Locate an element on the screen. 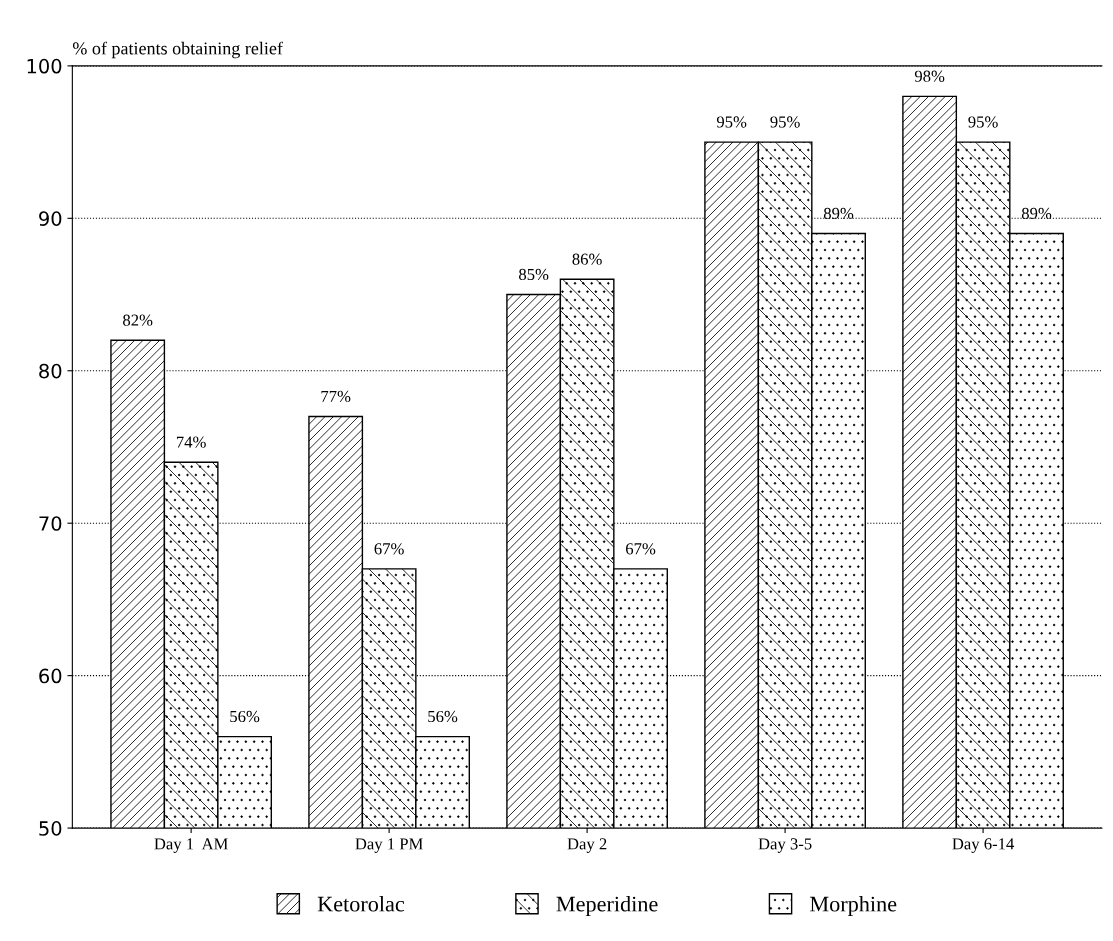 This screenshot has height=941, width=1113. y-tick-label: 70 is located at coordinates (50, 523).